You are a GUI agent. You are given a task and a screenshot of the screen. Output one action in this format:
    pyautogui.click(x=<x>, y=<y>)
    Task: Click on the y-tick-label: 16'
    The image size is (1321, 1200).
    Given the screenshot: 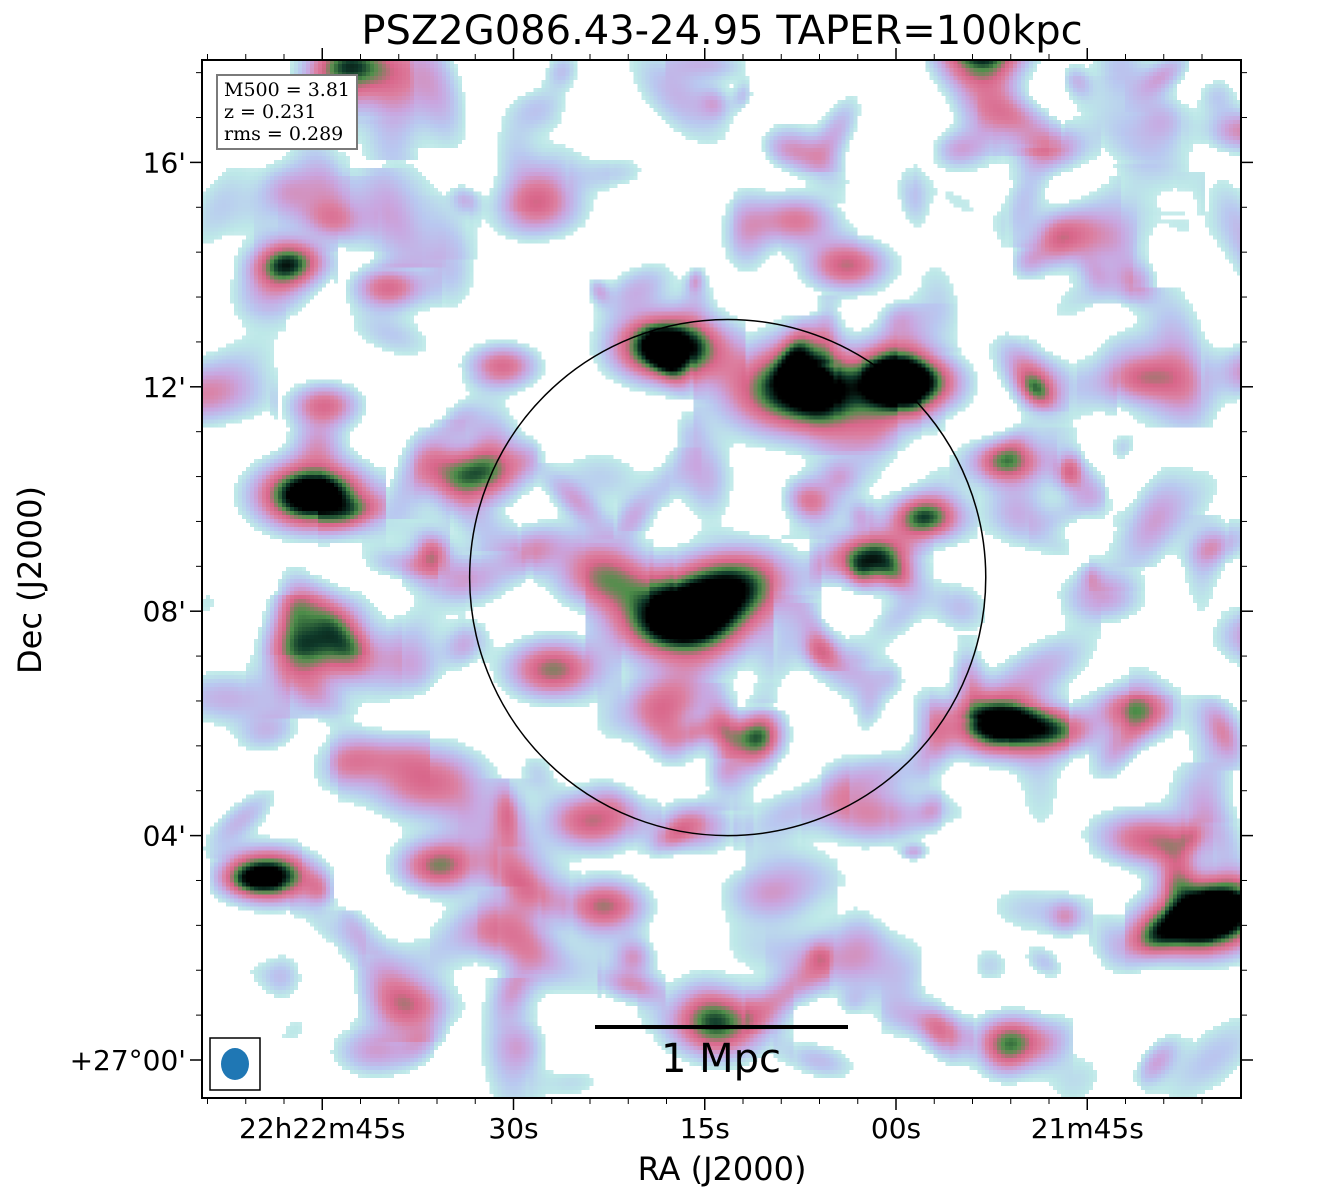 What is the action you would take?
    pyautogui.click(x=164, y=162)
    